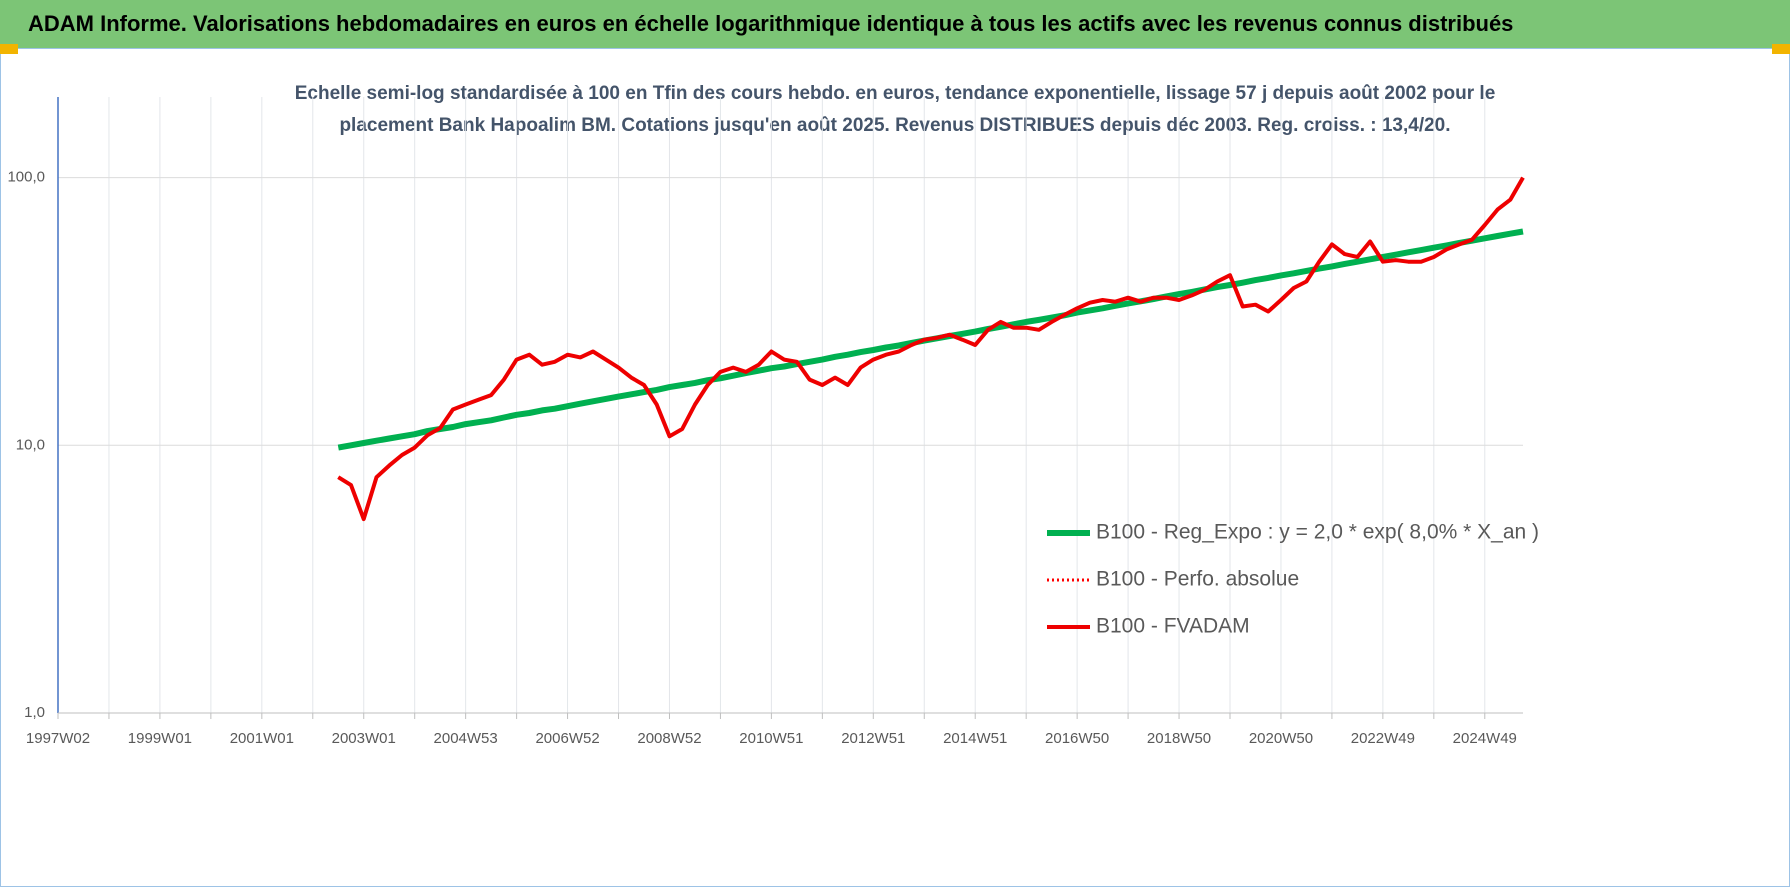 Image resolution: width=1790 pixels, height=887 pixels. Describe the element at coordinates (26, 177) in the screenshot. I see `y-tick-label: 100,0` at that location.